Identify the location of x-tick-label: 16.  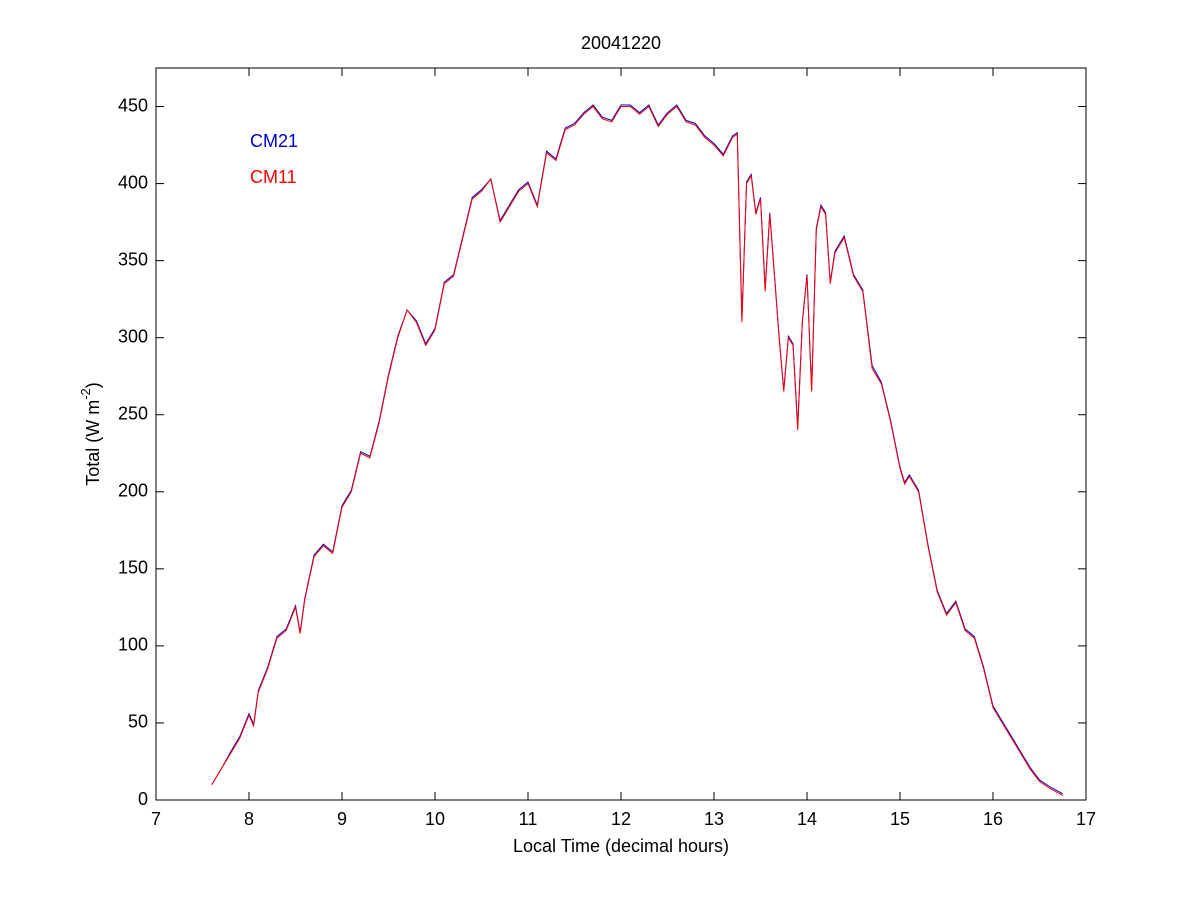
(993, 819).